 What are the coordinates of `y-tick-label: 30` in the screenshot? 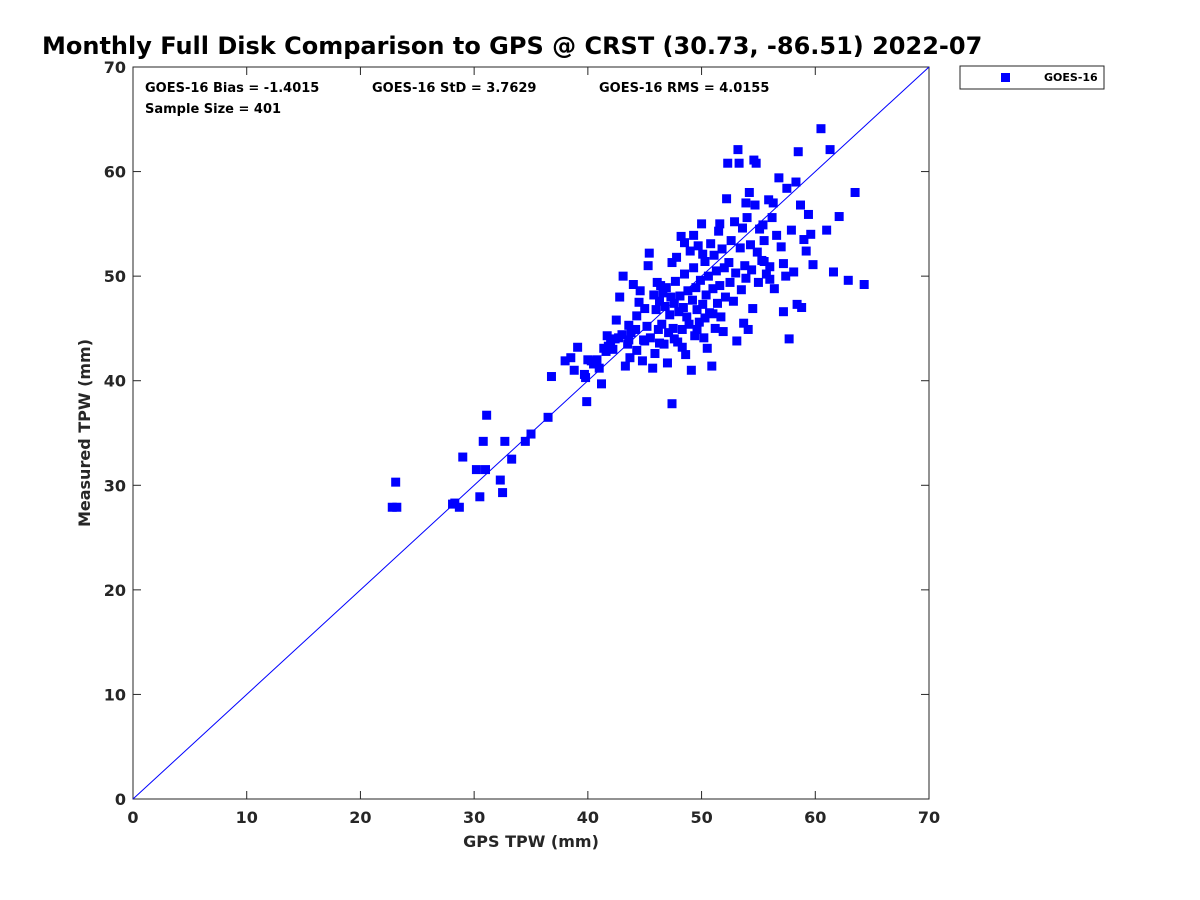 It's located at (115, 485).